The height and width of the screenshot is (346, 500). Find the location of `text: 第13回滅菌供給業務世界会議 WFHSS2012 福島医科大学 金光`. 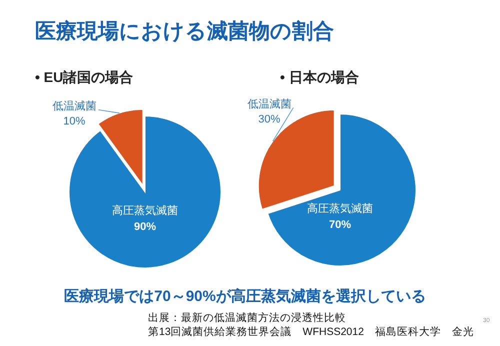

text: 第13回滅菌供給業務世界会議 WFHSS2012 福島医科大学 金光 is located at coordinates (311, 331).